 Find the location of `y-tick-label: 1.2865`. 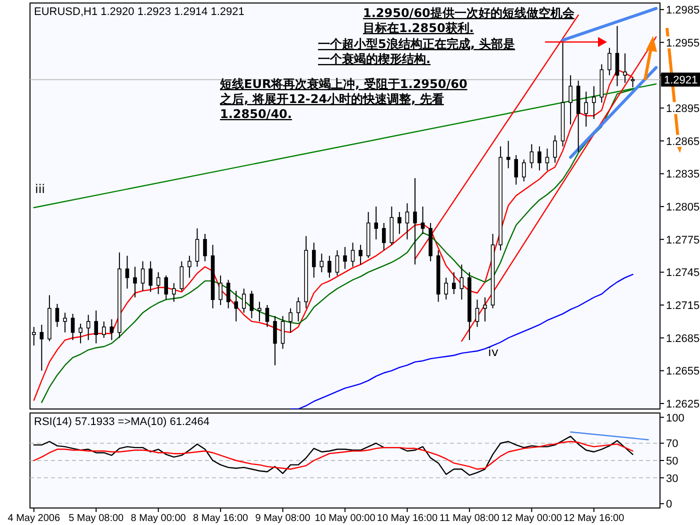

y-tick-label: 1.2865 is located at coordinates (683, 142).